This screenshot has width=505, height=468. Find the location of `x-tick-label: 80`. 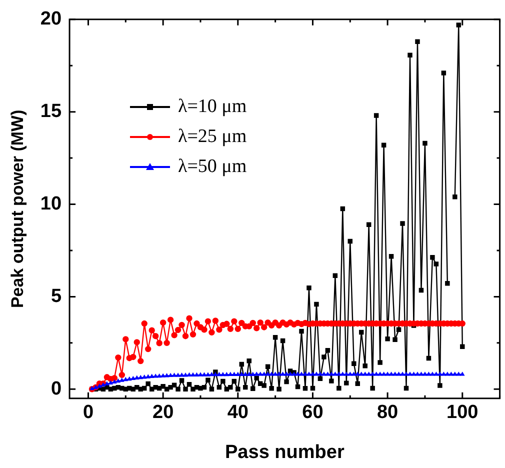

x-tick-label: 80 is located at coordinates (387, 413).